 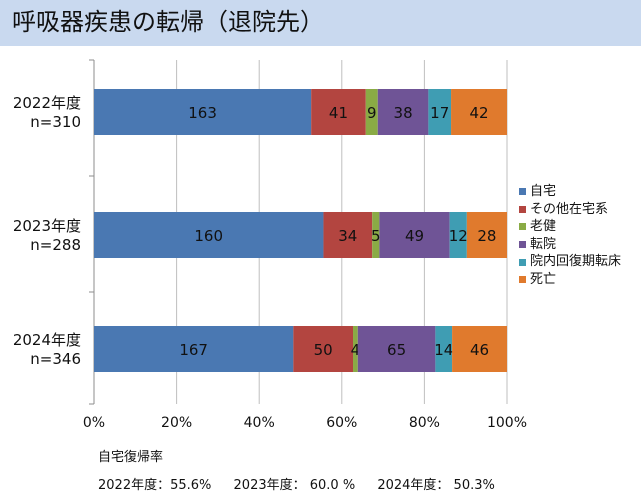 What do you see at coordinates (47, 340) in the screenshot?
I see `category-label: 2024年度` at bounding box center [47, 340].